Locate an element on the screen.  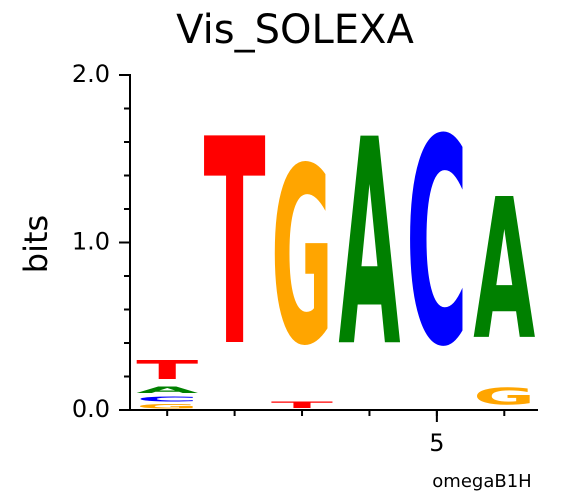
y-axis-label: bits is located at coordinates (36, 244).